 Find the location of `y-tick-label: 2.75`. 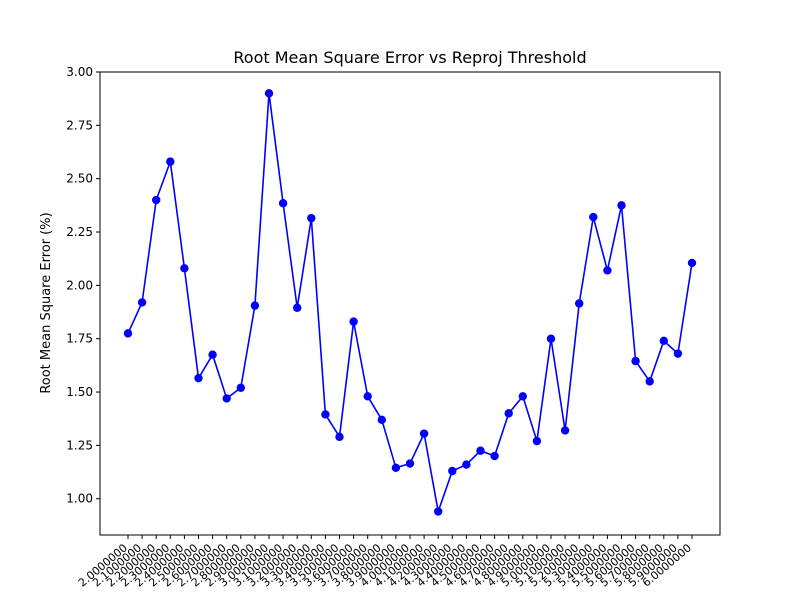

y-tick-label: 2.75 is located at coordinates (79, 125).